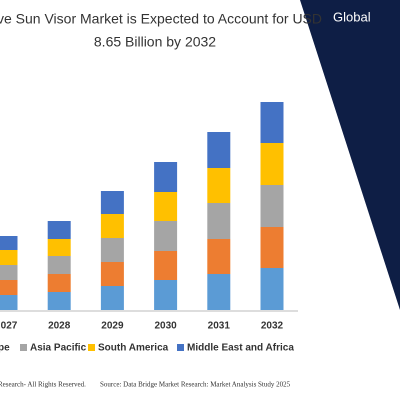  I want to click on x-tick-label: 2032, so click(272, 326).